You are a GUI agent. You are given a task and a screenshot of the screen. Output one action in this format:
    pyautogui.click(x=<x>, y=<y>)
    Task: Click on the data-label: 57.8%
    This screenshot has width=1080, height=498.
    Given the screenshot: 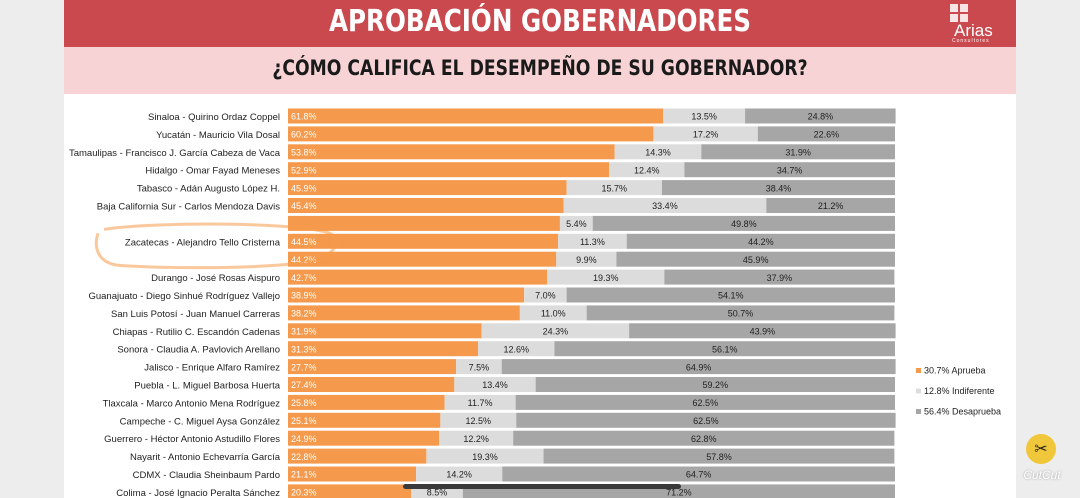 What is the action you would take?
    pyautogui.click(x=719, y=457)
    